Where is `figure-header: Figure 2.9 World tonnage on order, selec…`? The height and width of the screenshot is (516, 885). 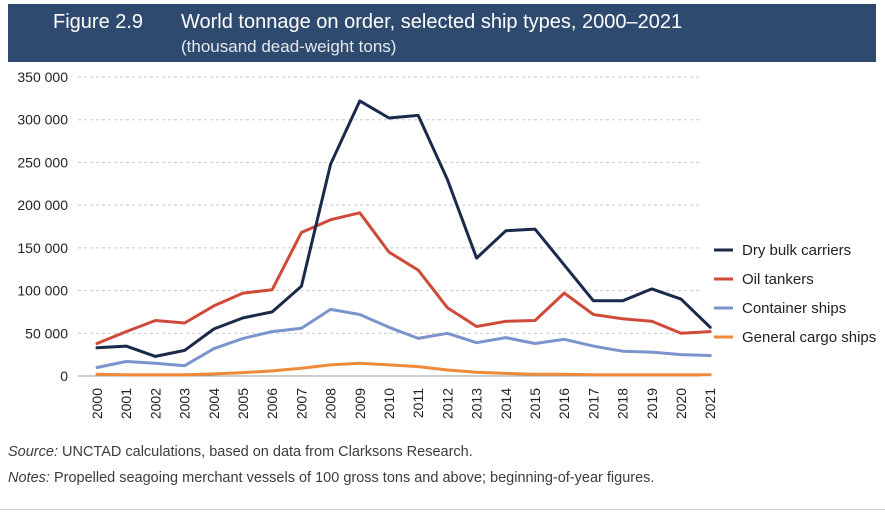
figure-header: Figure 2.9 World tonnage on order, selec… is located at coordinates (442, 33).